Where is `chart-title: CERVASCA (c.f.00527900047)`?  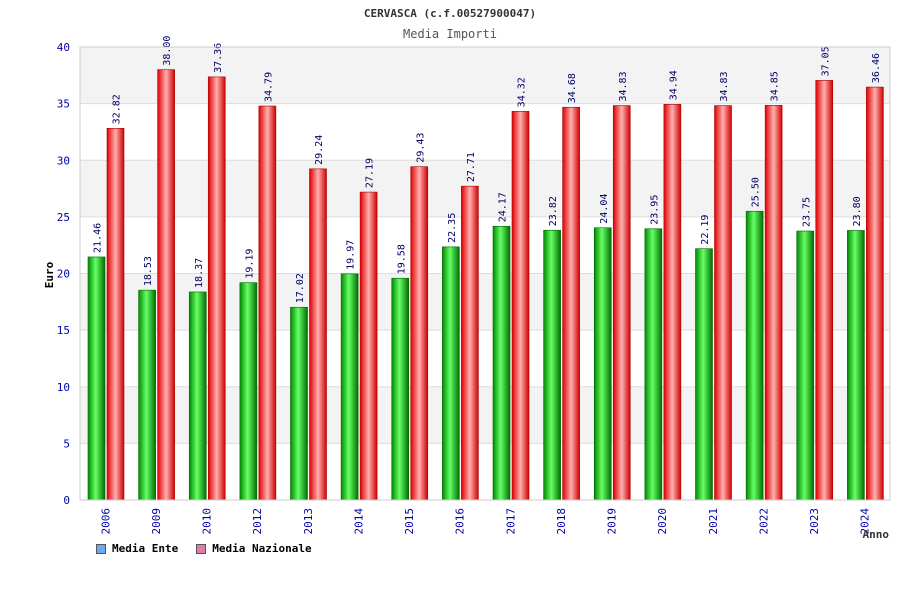
chart-title: CERVASCA (c.f.00527900047) is located at coordinates (450, 13).